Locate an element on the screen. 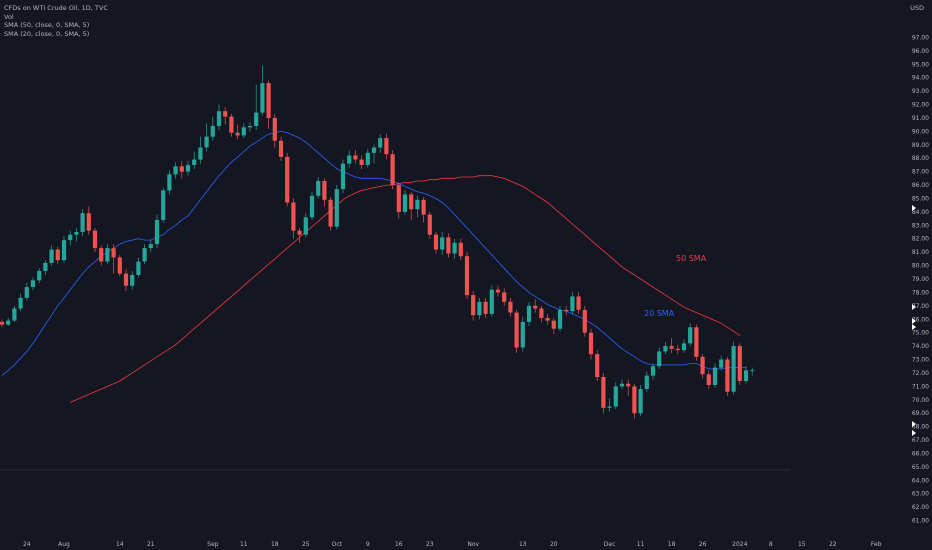 This screenshot has width=932, height=550. legend-vol: Vol is located at coordinates (9, 16).